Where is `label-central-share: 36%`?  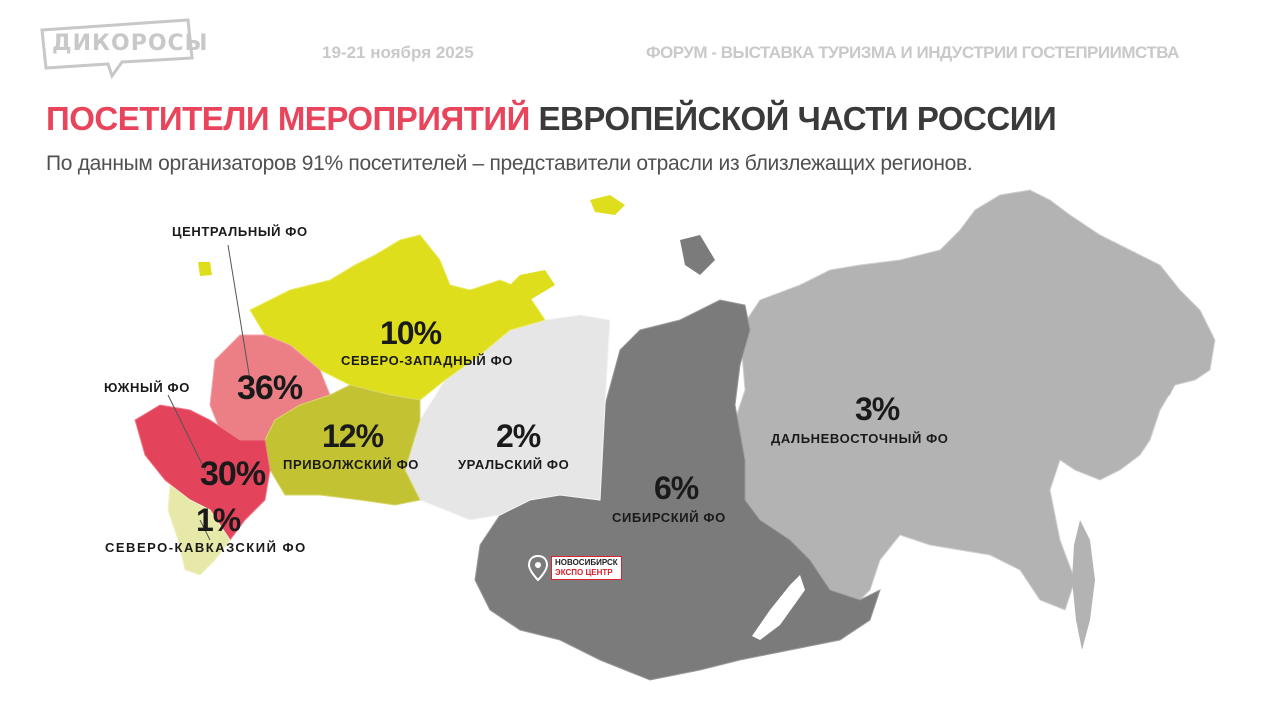
label-central-share: 36% is located at coordinates (270, 388).